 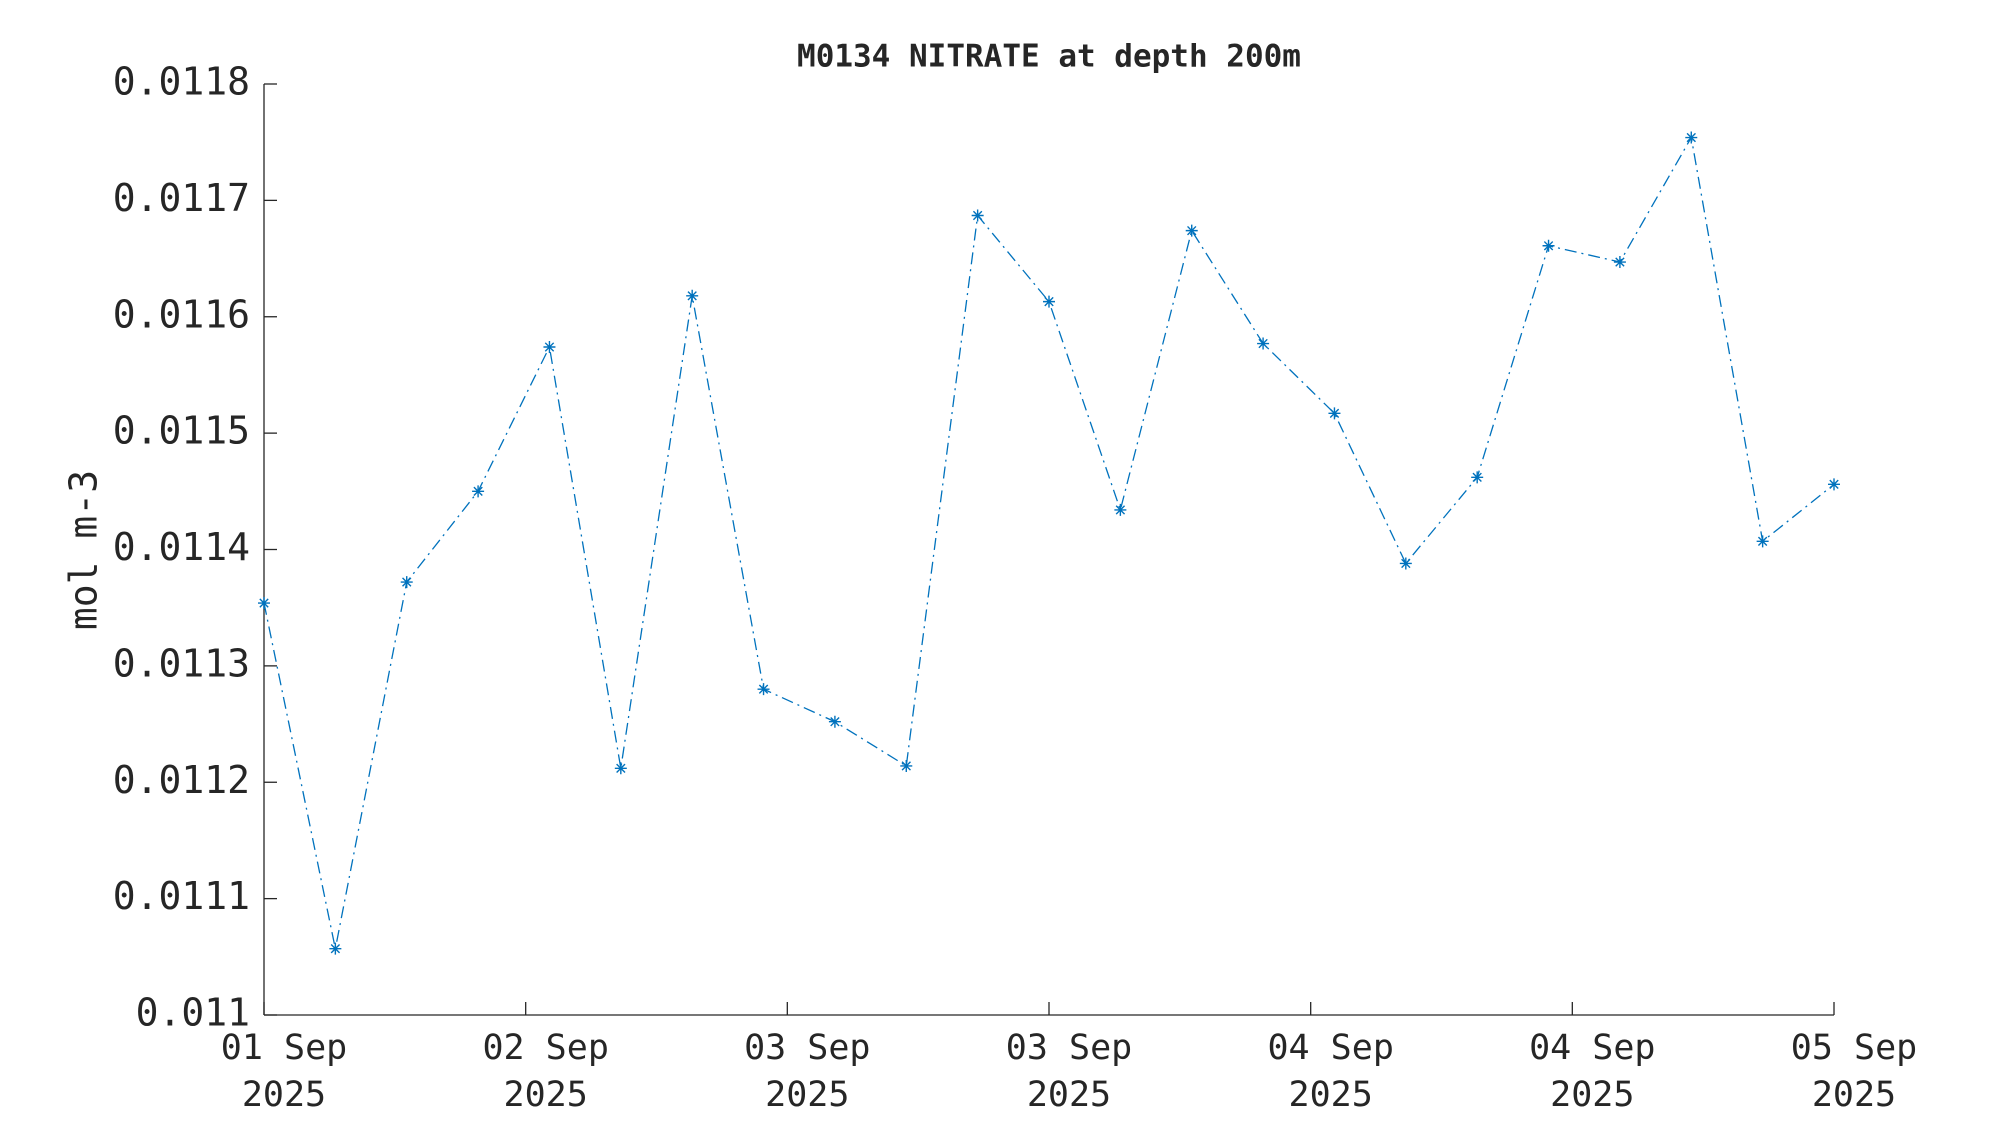 I want to click on y-tick-label: 0.0113, so click(x=181, y=663).